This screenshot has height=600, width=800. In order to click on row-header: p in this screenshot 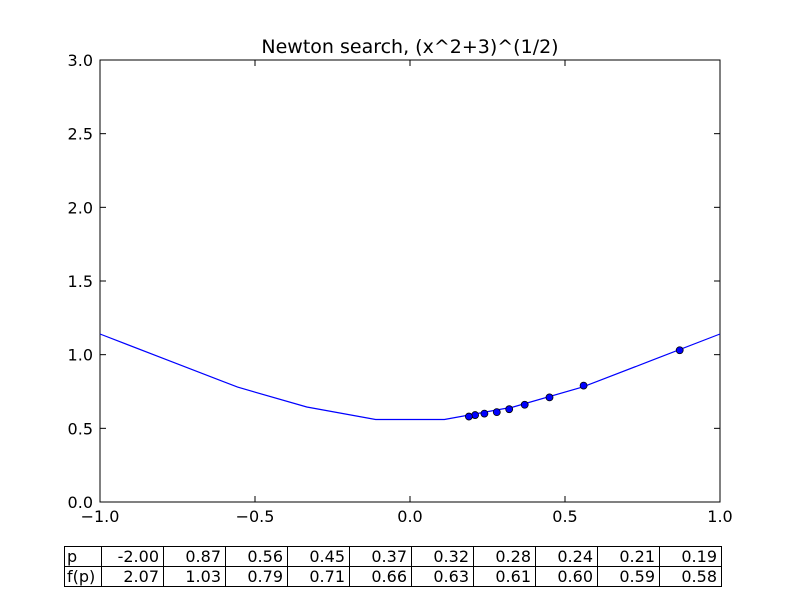, I will do `click(83, 556)`.